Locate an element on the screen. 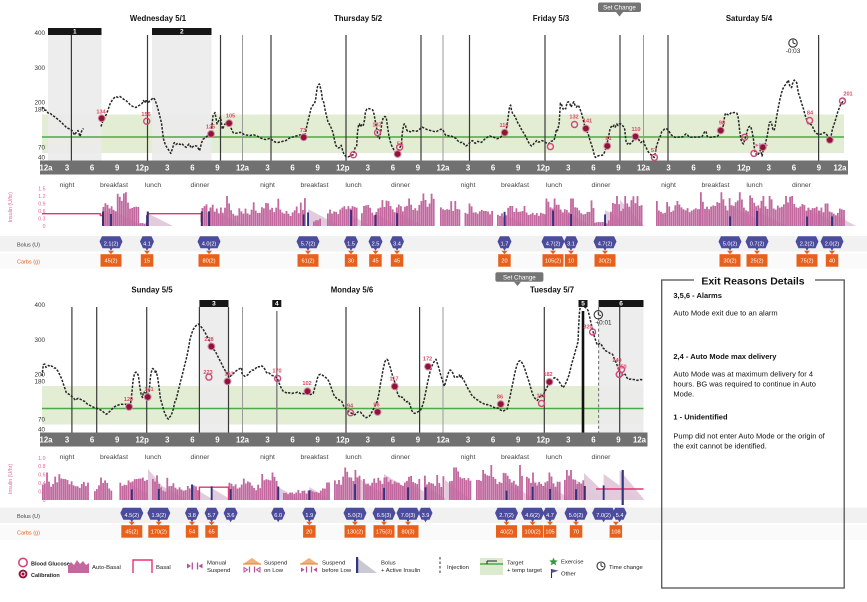 This screenshot has height=602, width=867. svg-text: 4.5(2) is located at coordinates (131, 516).